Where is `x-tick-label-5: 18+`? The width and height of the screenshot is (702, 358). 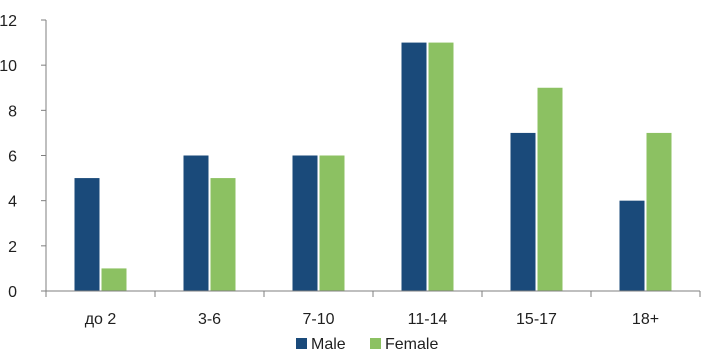 x-tick-label-5: 18+ is located at coordinates (645, 319).